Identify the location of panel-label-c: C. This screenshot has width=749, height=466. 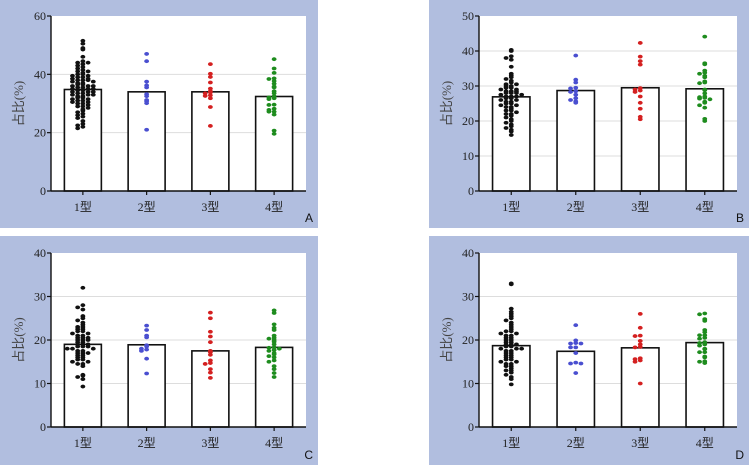
(308, 455).